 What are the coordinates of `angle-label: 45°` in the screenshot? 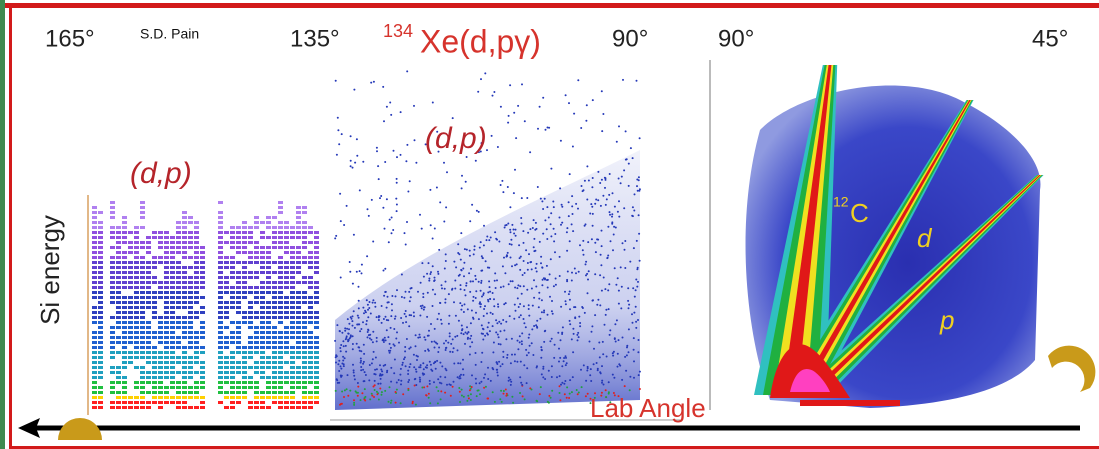 It's located at (1050, 38).